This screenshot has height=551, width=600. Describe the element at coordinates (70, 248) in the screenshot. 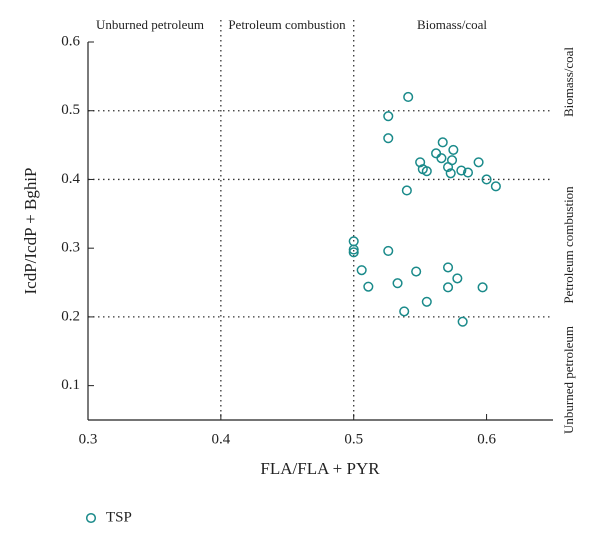

I see `y-tick-label: 0.3` at that location.